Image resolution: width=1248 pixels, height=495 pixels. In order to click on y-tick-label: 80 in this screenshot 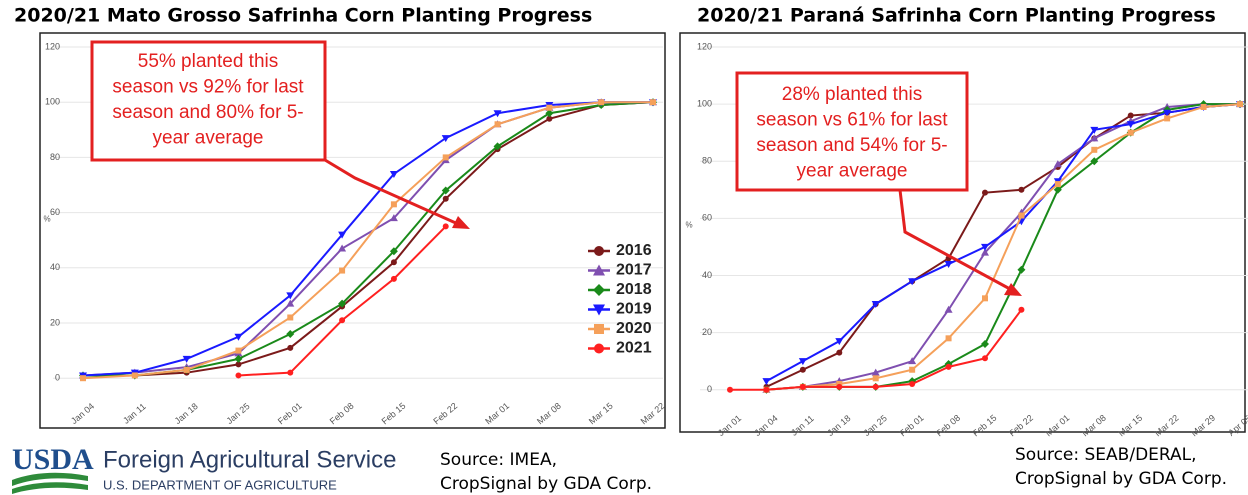, I will do `click(55, 157)`.